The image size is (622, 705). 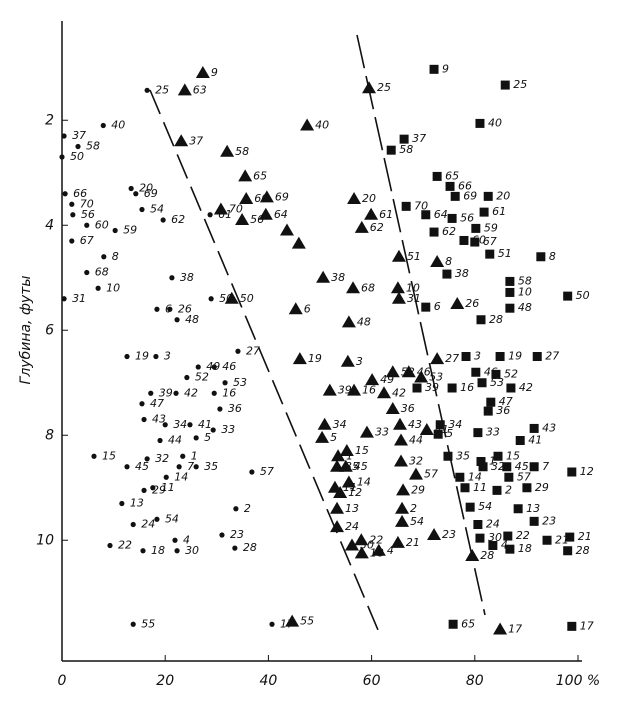 I want to click on point-label: 2, so click(x=247, y=508).